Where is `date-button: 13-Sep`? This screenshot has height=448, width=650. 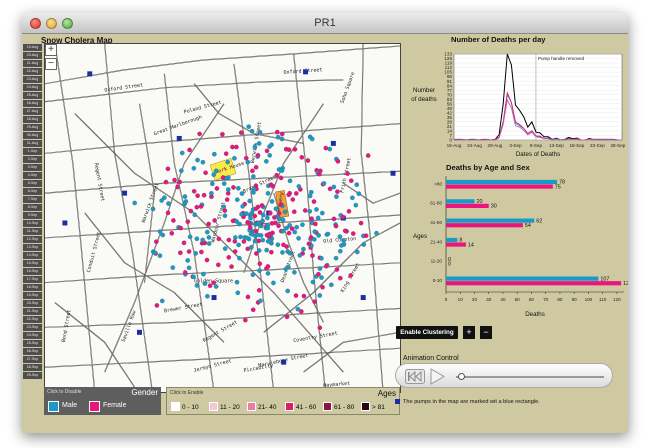 date-button: 13-Sep is located at coordinates (32, 247).